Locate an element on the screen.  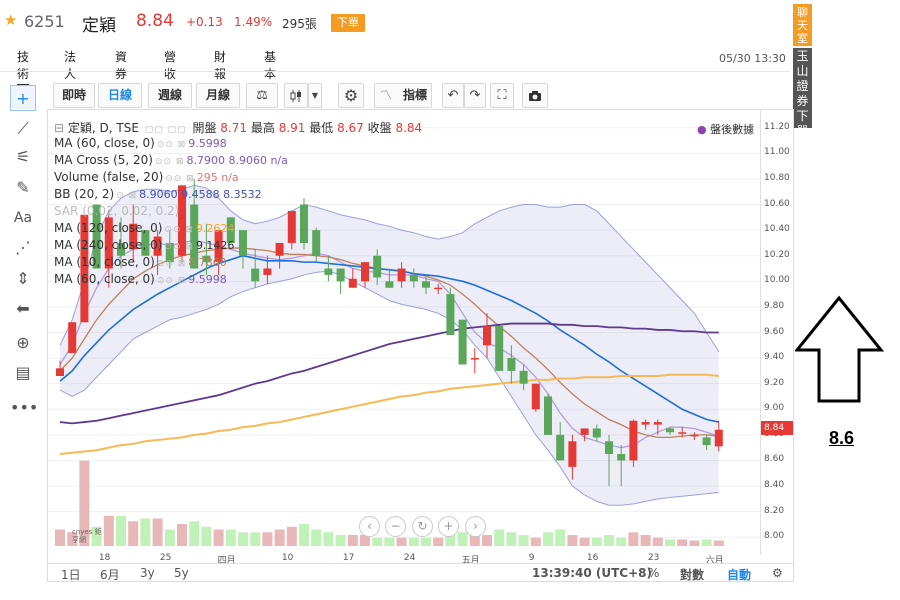
tab-technical: 技術 is located at coordinates (23, 66).